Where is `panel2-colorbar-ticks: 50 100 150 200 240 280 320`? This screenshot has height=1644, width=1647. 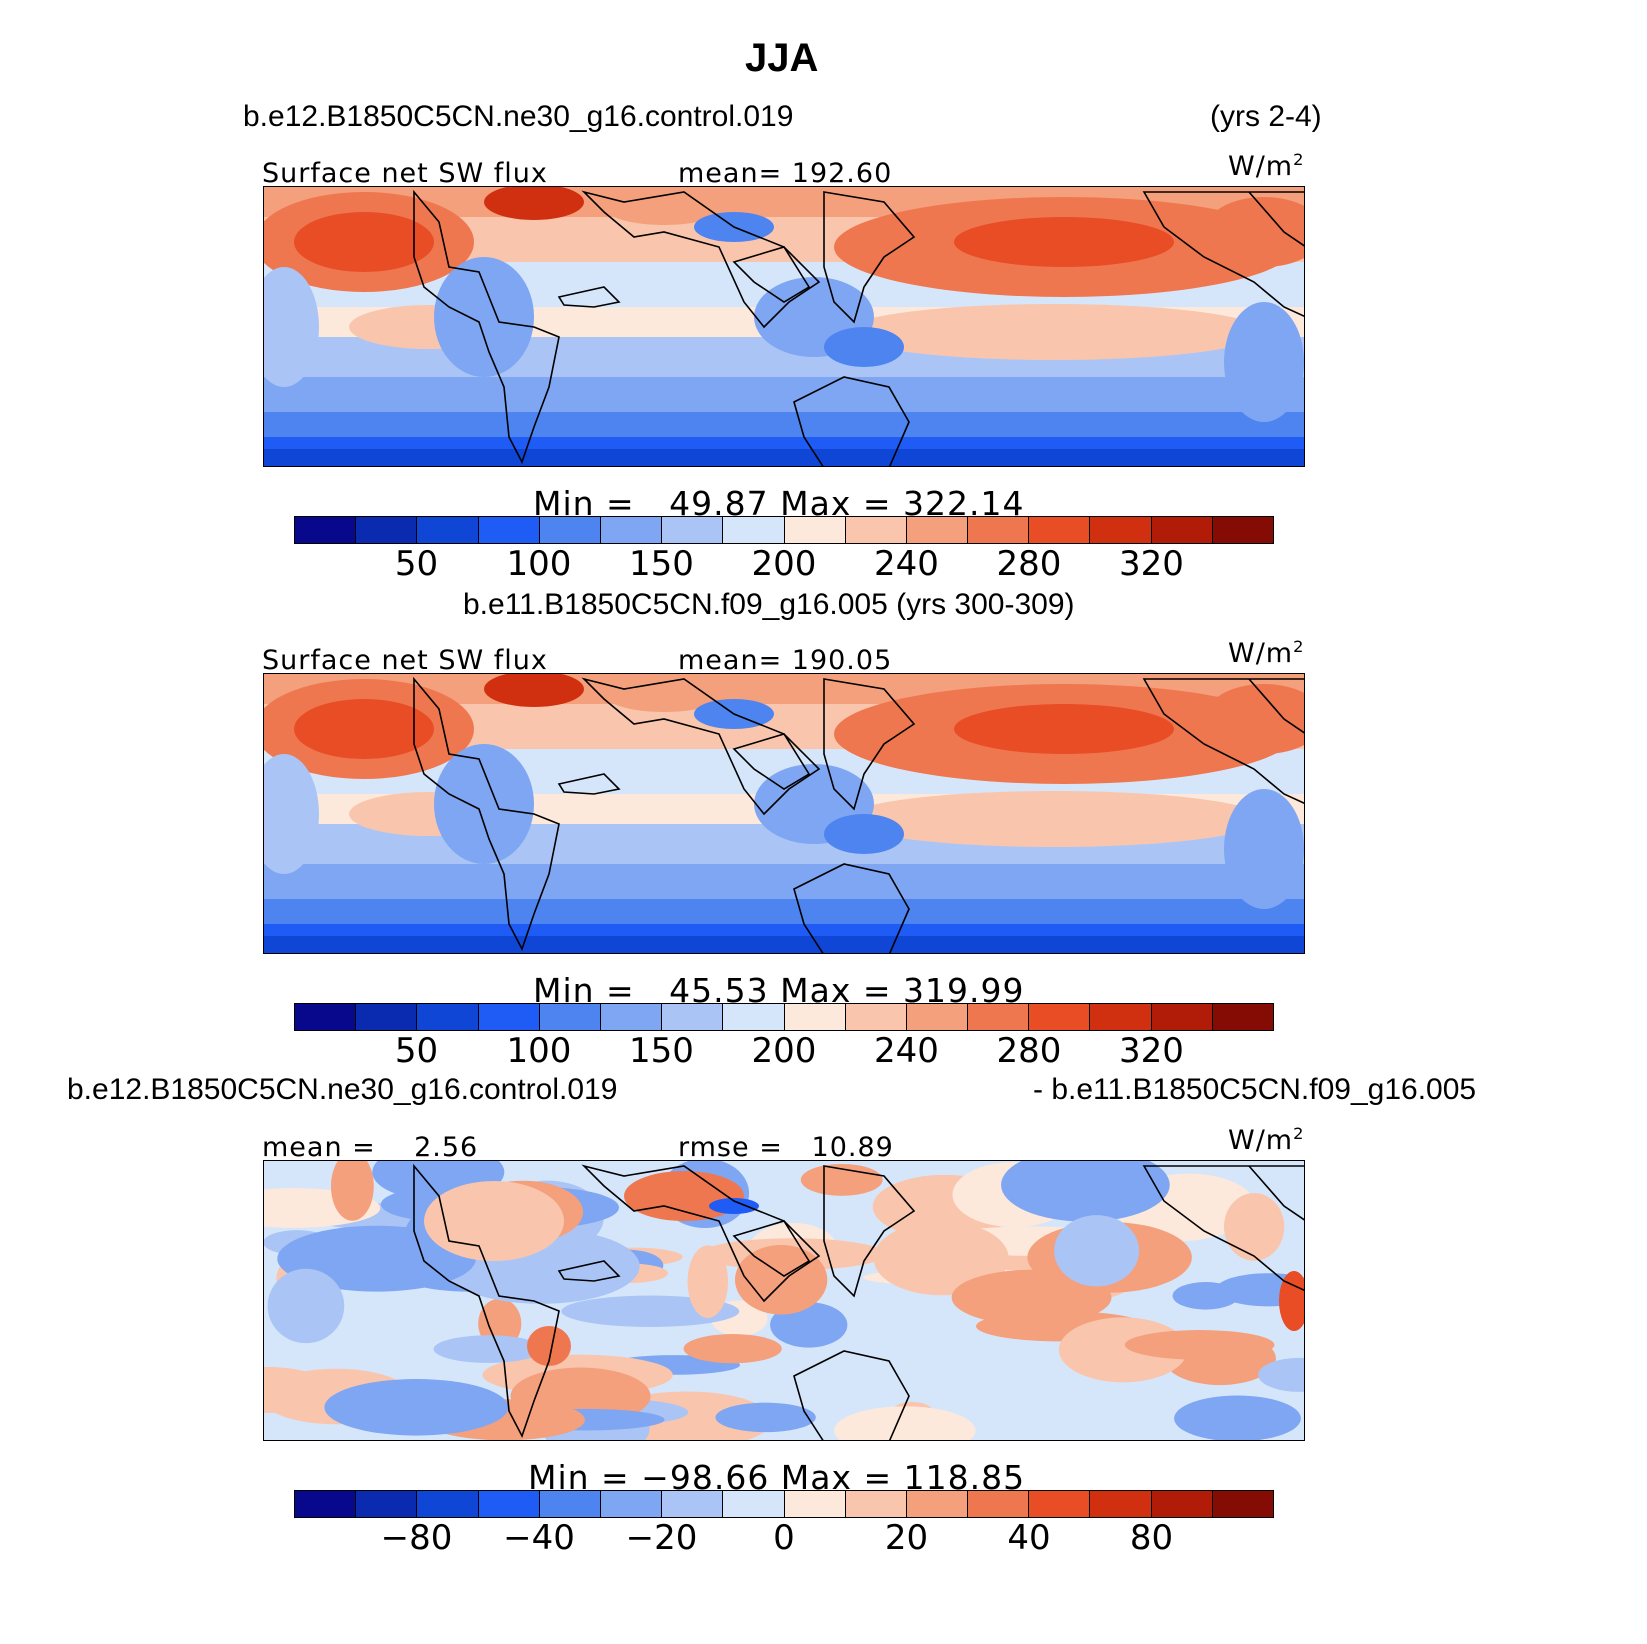
panel2-colorbar-ticks: 50 100 150 200 240 280 320 is located at coordinates (784, 1051).